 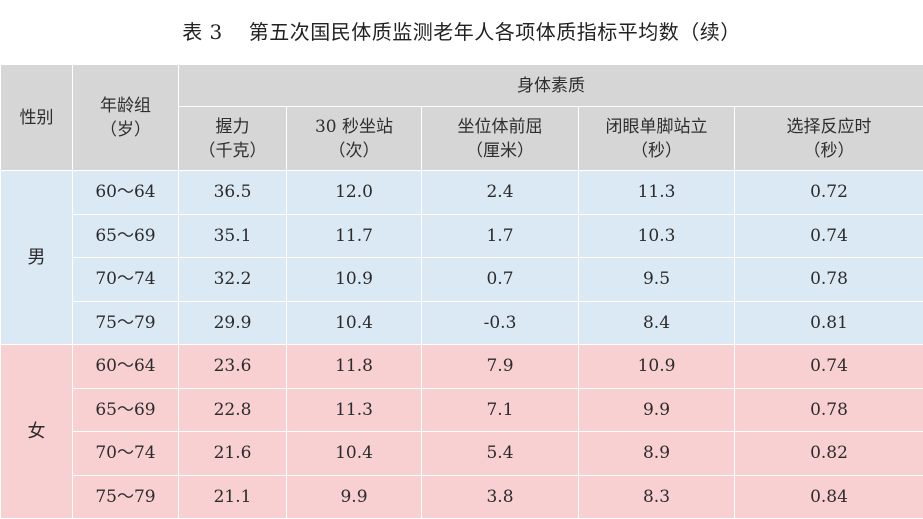 I want to click on header-col-name: 握力, so click(x=232, y=127).